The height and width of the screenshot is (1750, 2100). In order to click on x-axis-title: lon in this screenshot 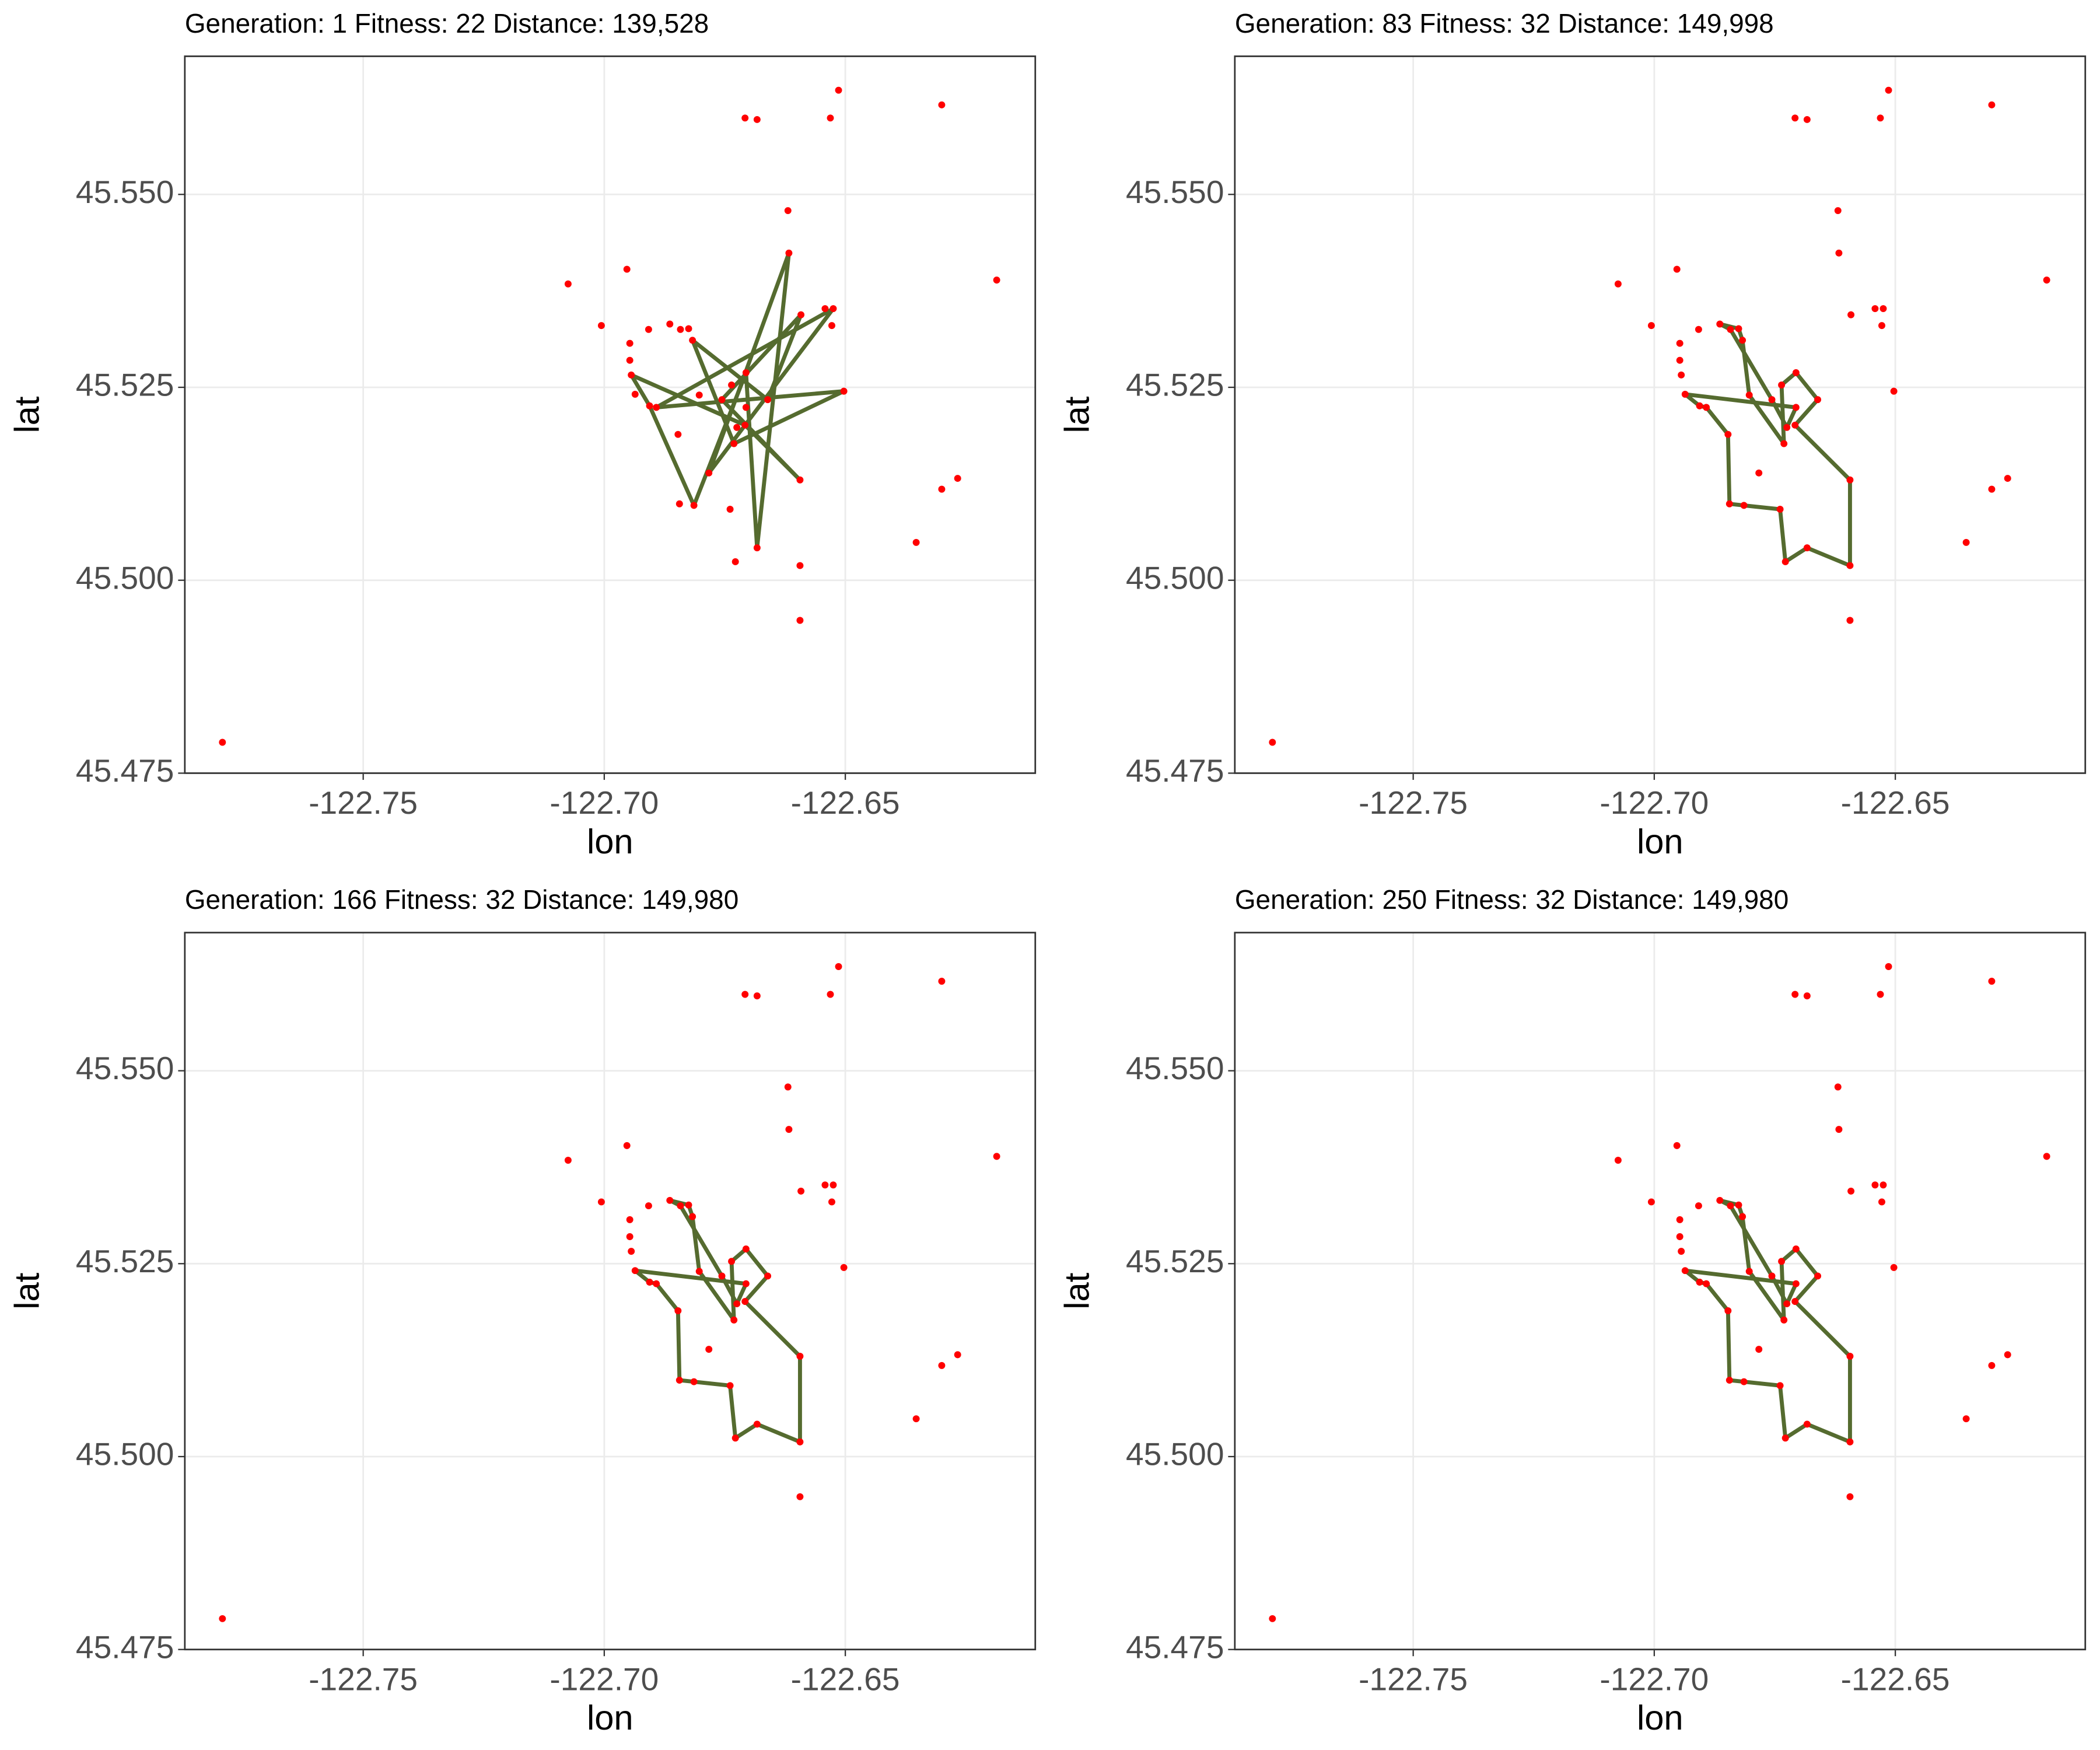, I will do `click(610, 1717)`.